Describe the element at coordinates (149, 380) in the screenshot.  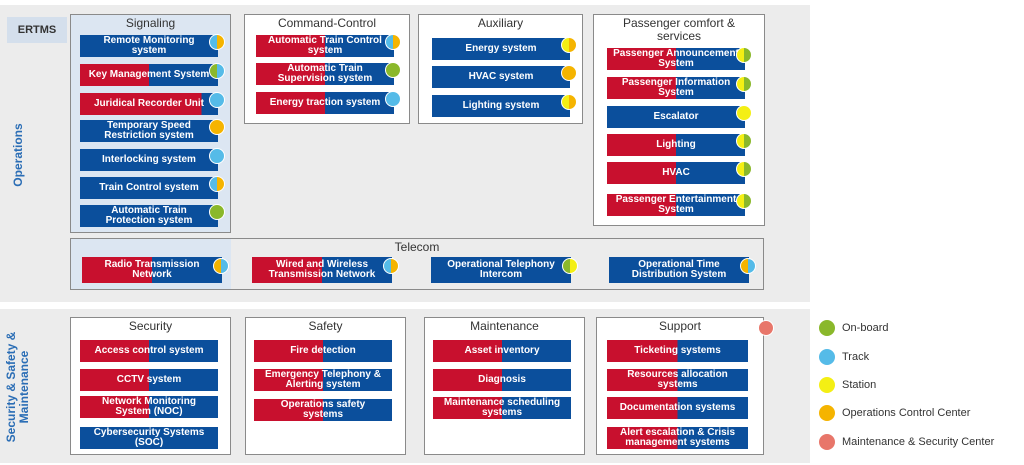
I see `system-box: CCTV system` at that location.